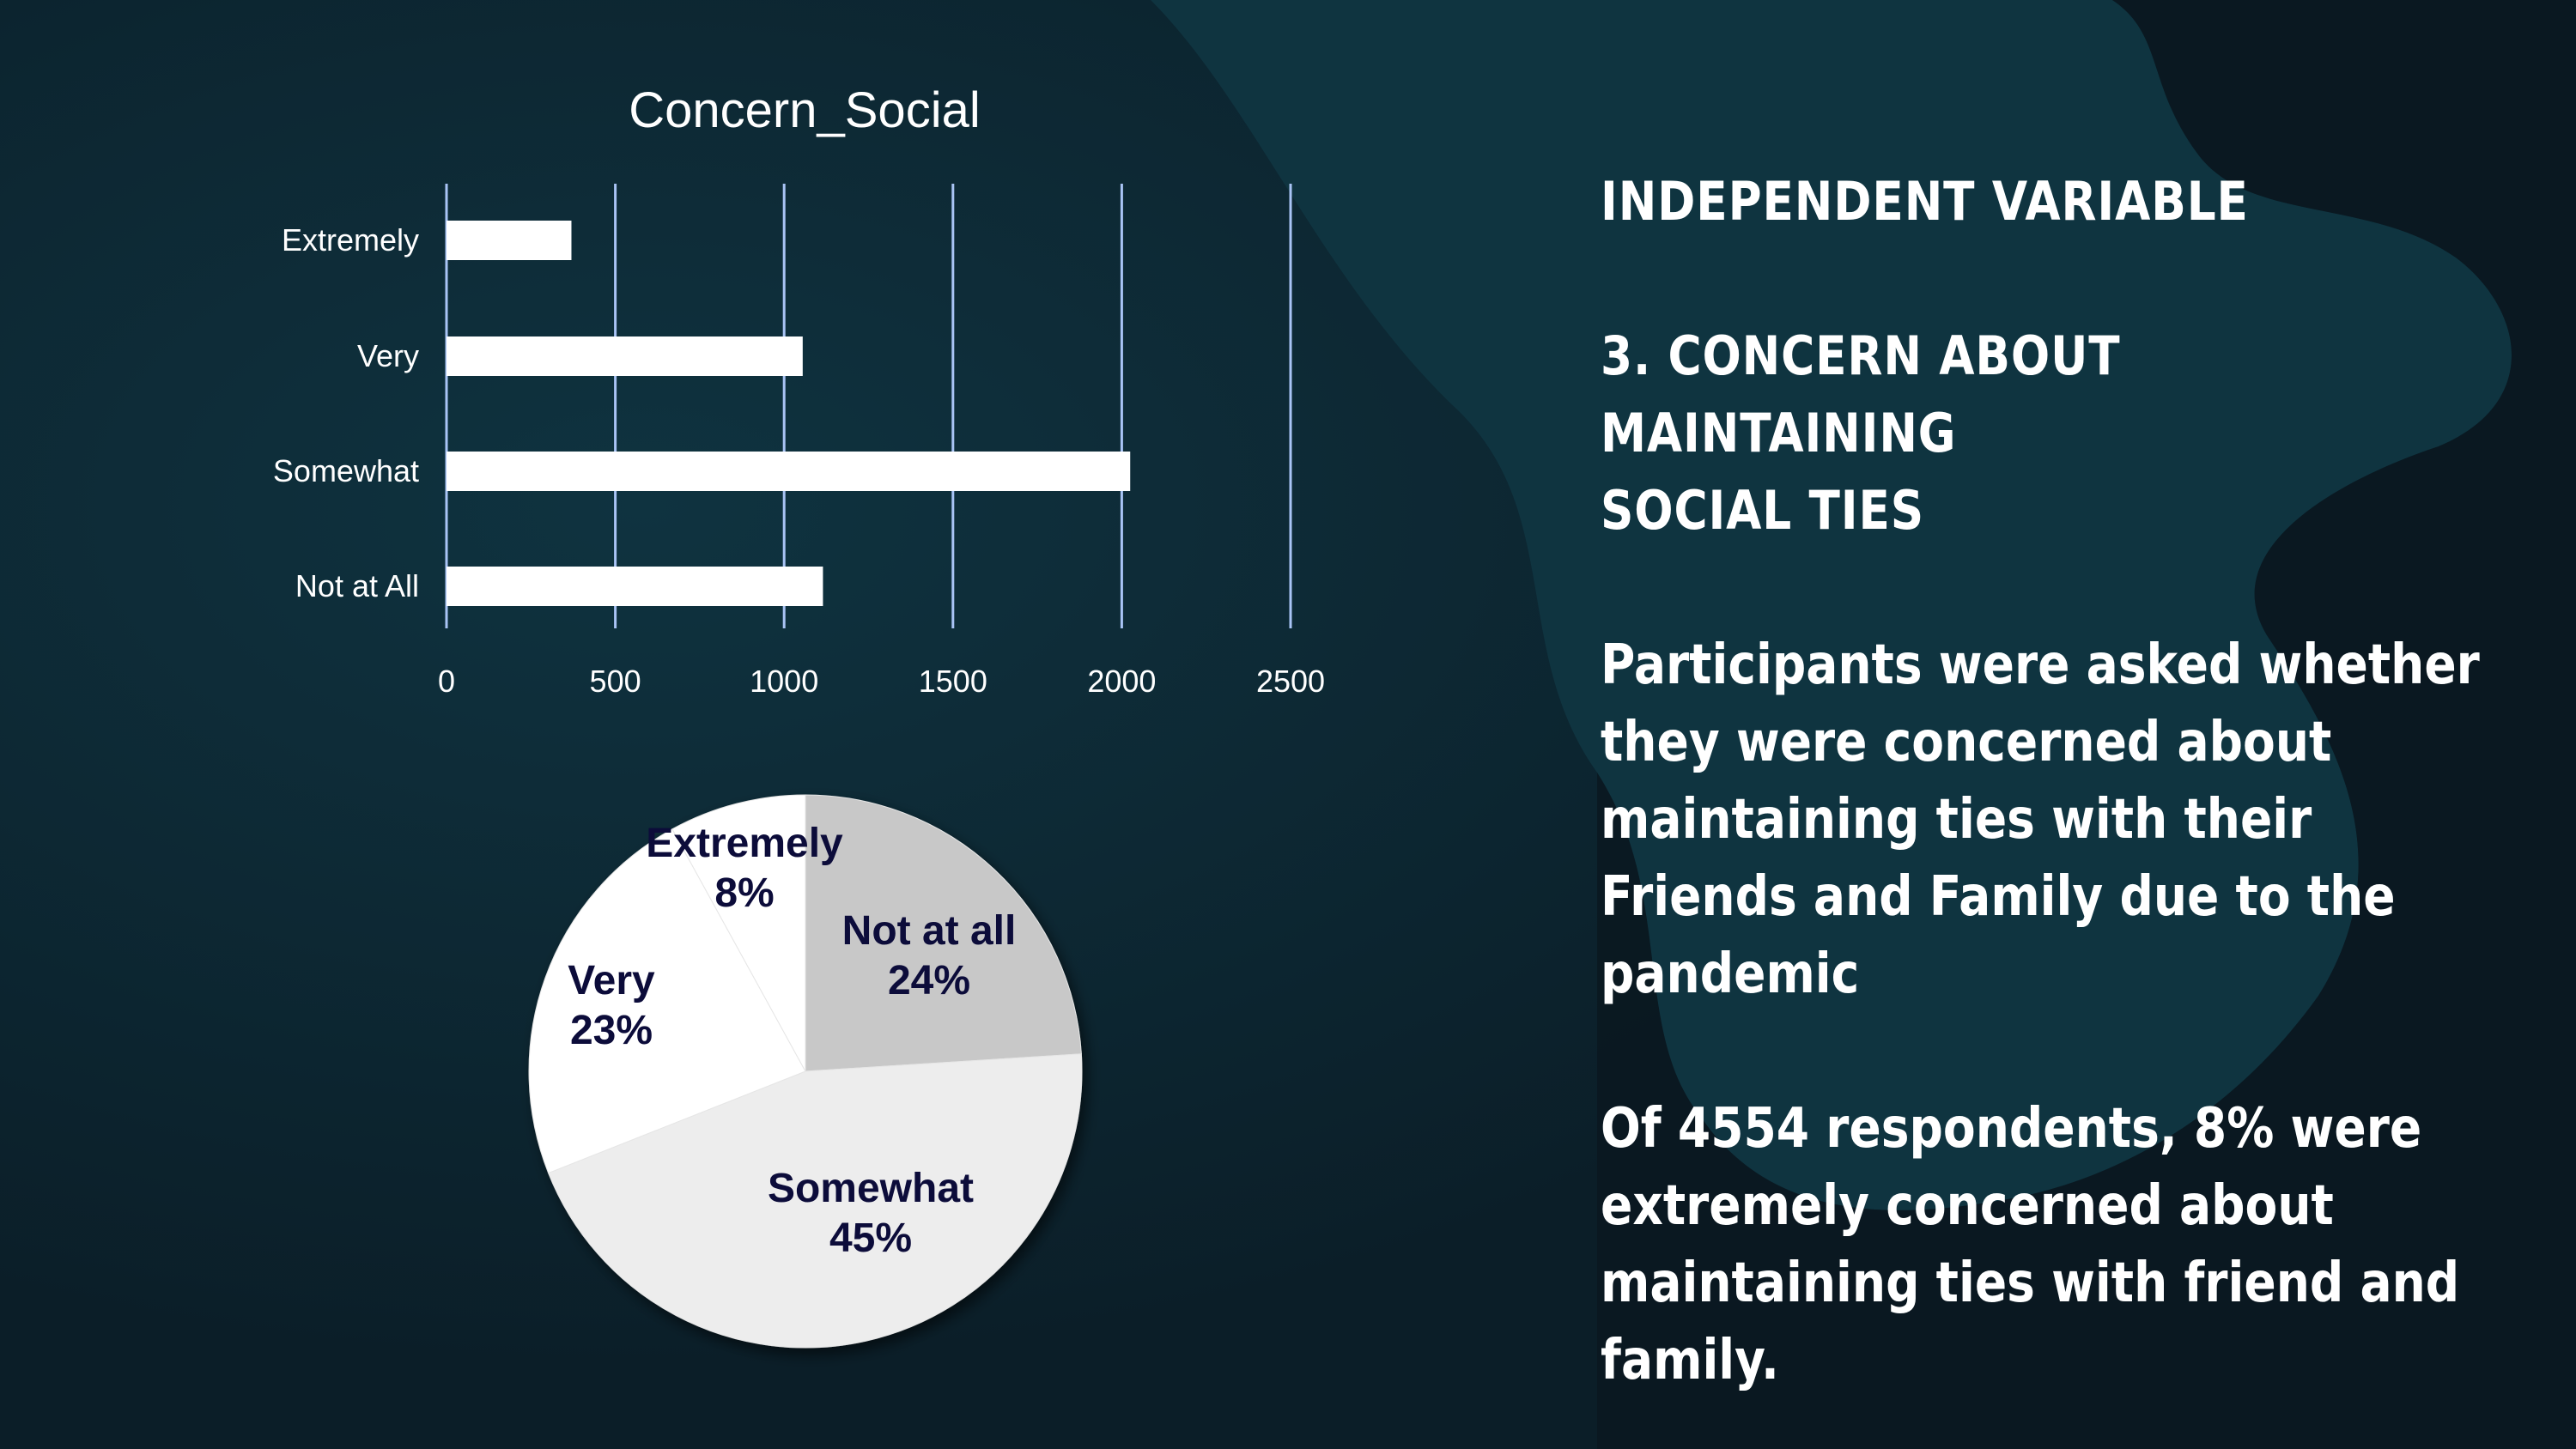 This screenshot has width=2576, height=1449. I want to click on pie-slice-label: Somewhat, so click(871, 1188).